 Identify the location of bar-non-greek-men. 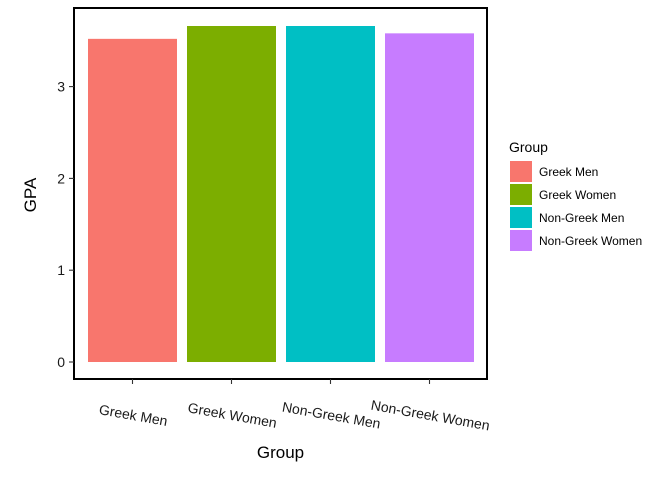
(330, 194).